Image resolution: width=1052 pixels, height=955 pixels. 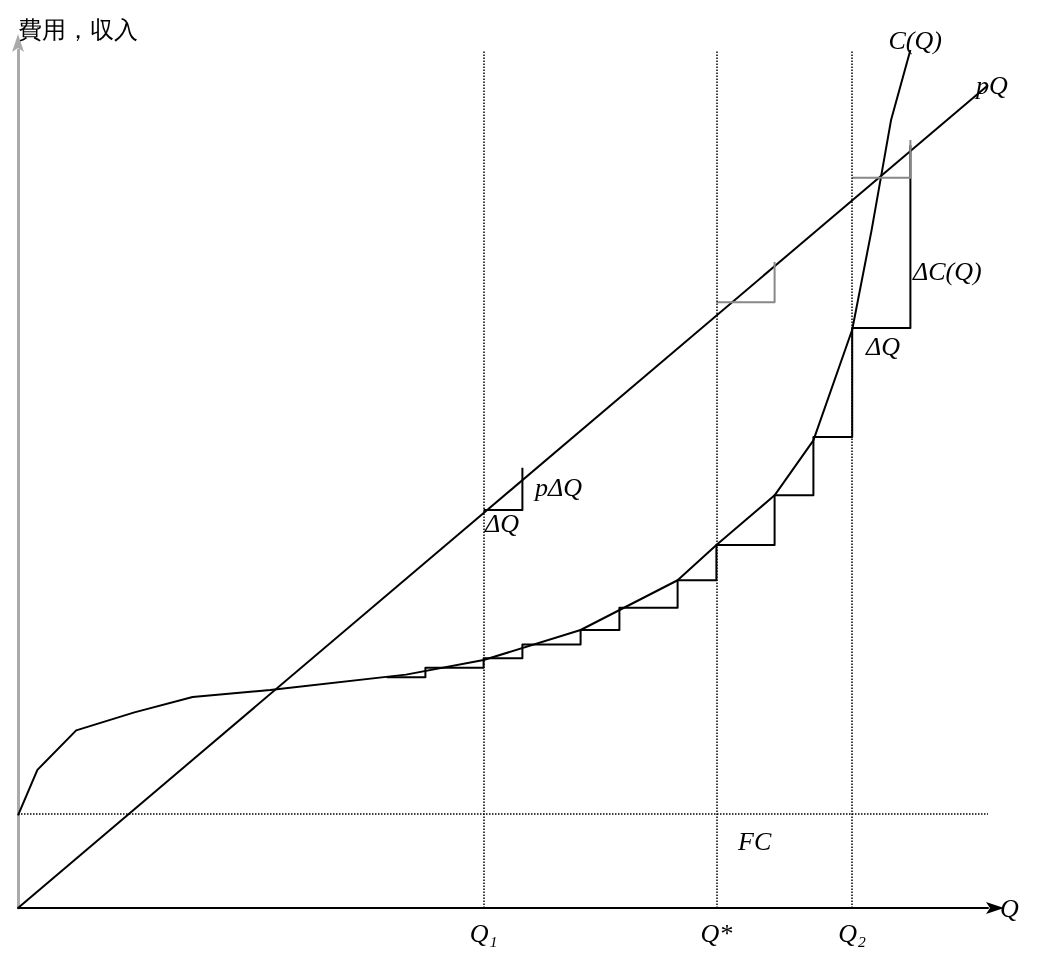 I want to click on annotation: ΔC(Q), so click(x=947, y=271).